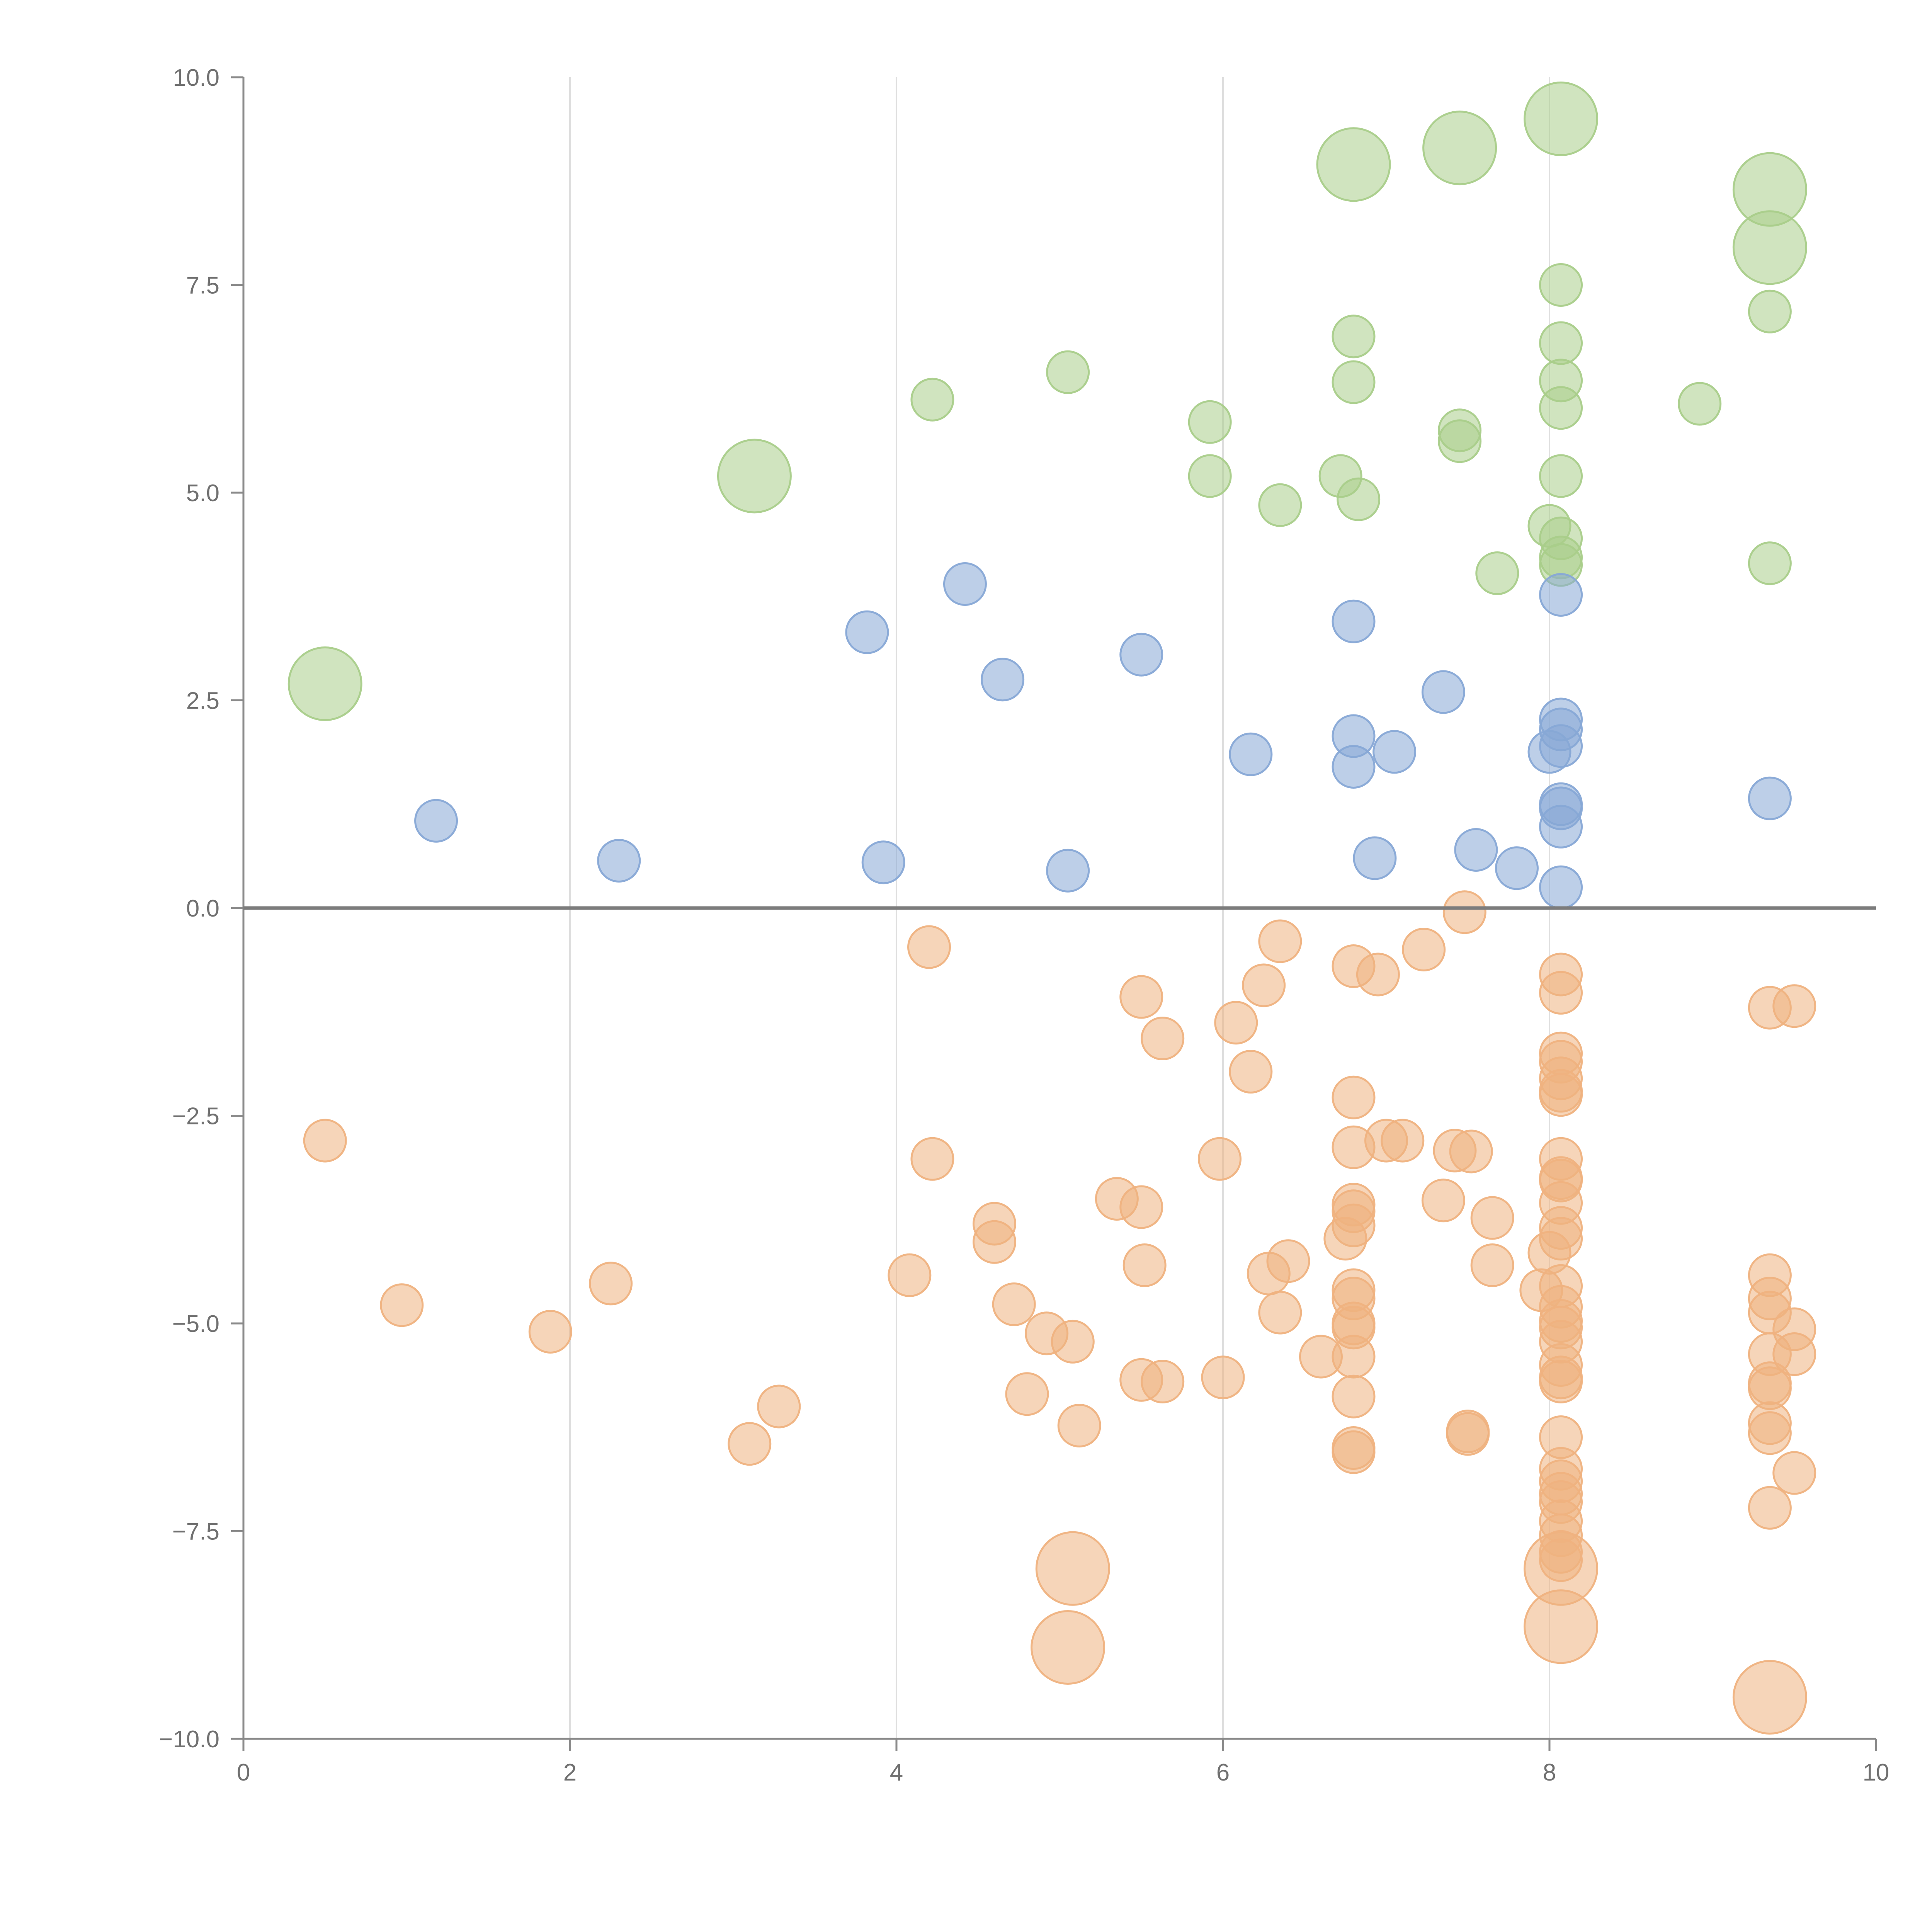 The height and width of the screenshot is (1932, 1932). Describe the element at coordinates (1063, 1763) in the screenshot. I see `x-axis-ticks: 0 2 4 6 8 10` at that location.